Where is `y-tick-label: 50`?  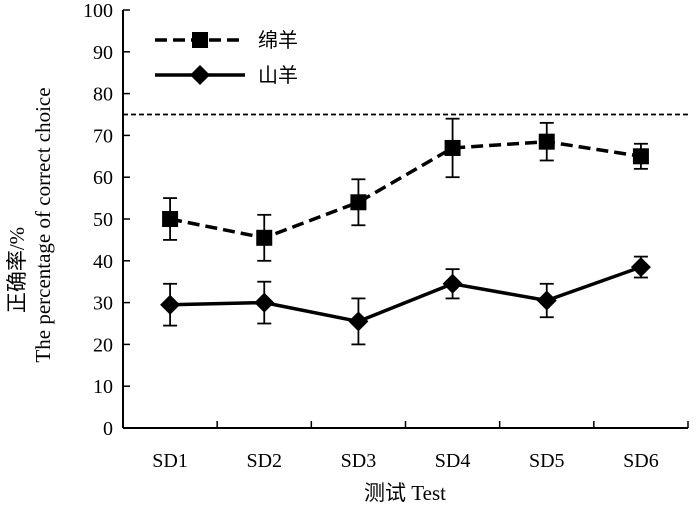 y-tick-label: 50 is located at coordinates (103, 220).